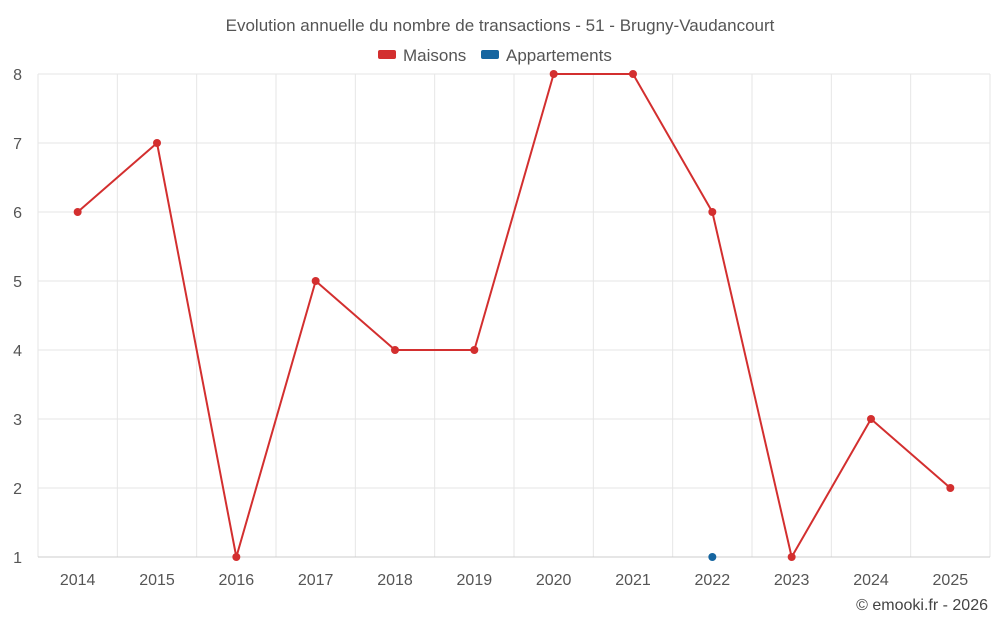 Image resolution: width=1000 pixels, height=625 pixels. I want to click on y-tick-label: 5, so click(17, 282).